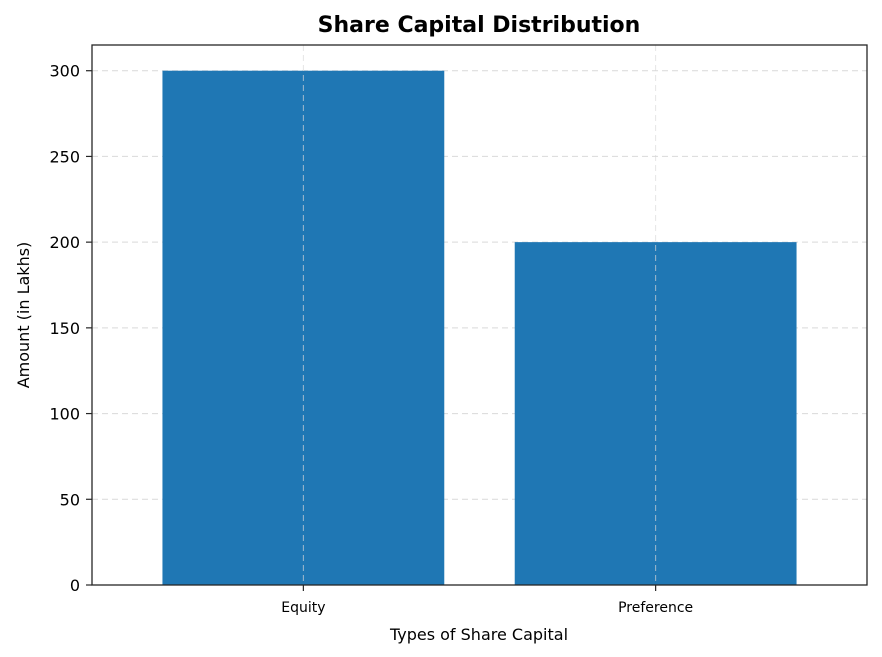 The image size is (882, 657). Describe the element at coordinates (655, 608) in the screenshot. I see `x-tick-label: Preference` at that location.